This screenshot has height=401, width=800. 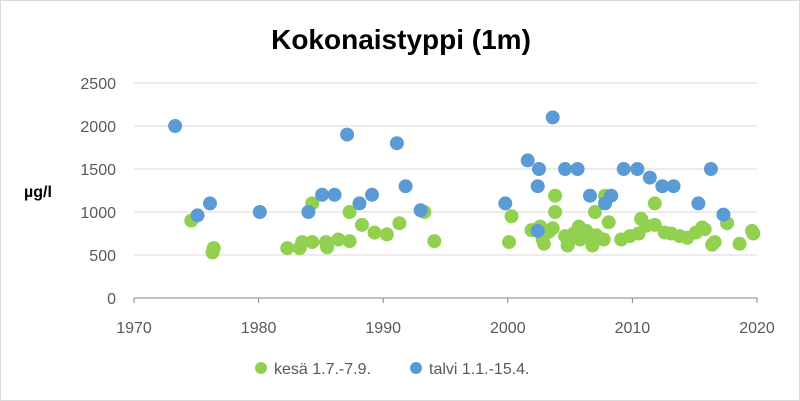 What do you see at coordinates (445, 300) in the screenshot?
I see `axes` at bounding box center [445, 300].